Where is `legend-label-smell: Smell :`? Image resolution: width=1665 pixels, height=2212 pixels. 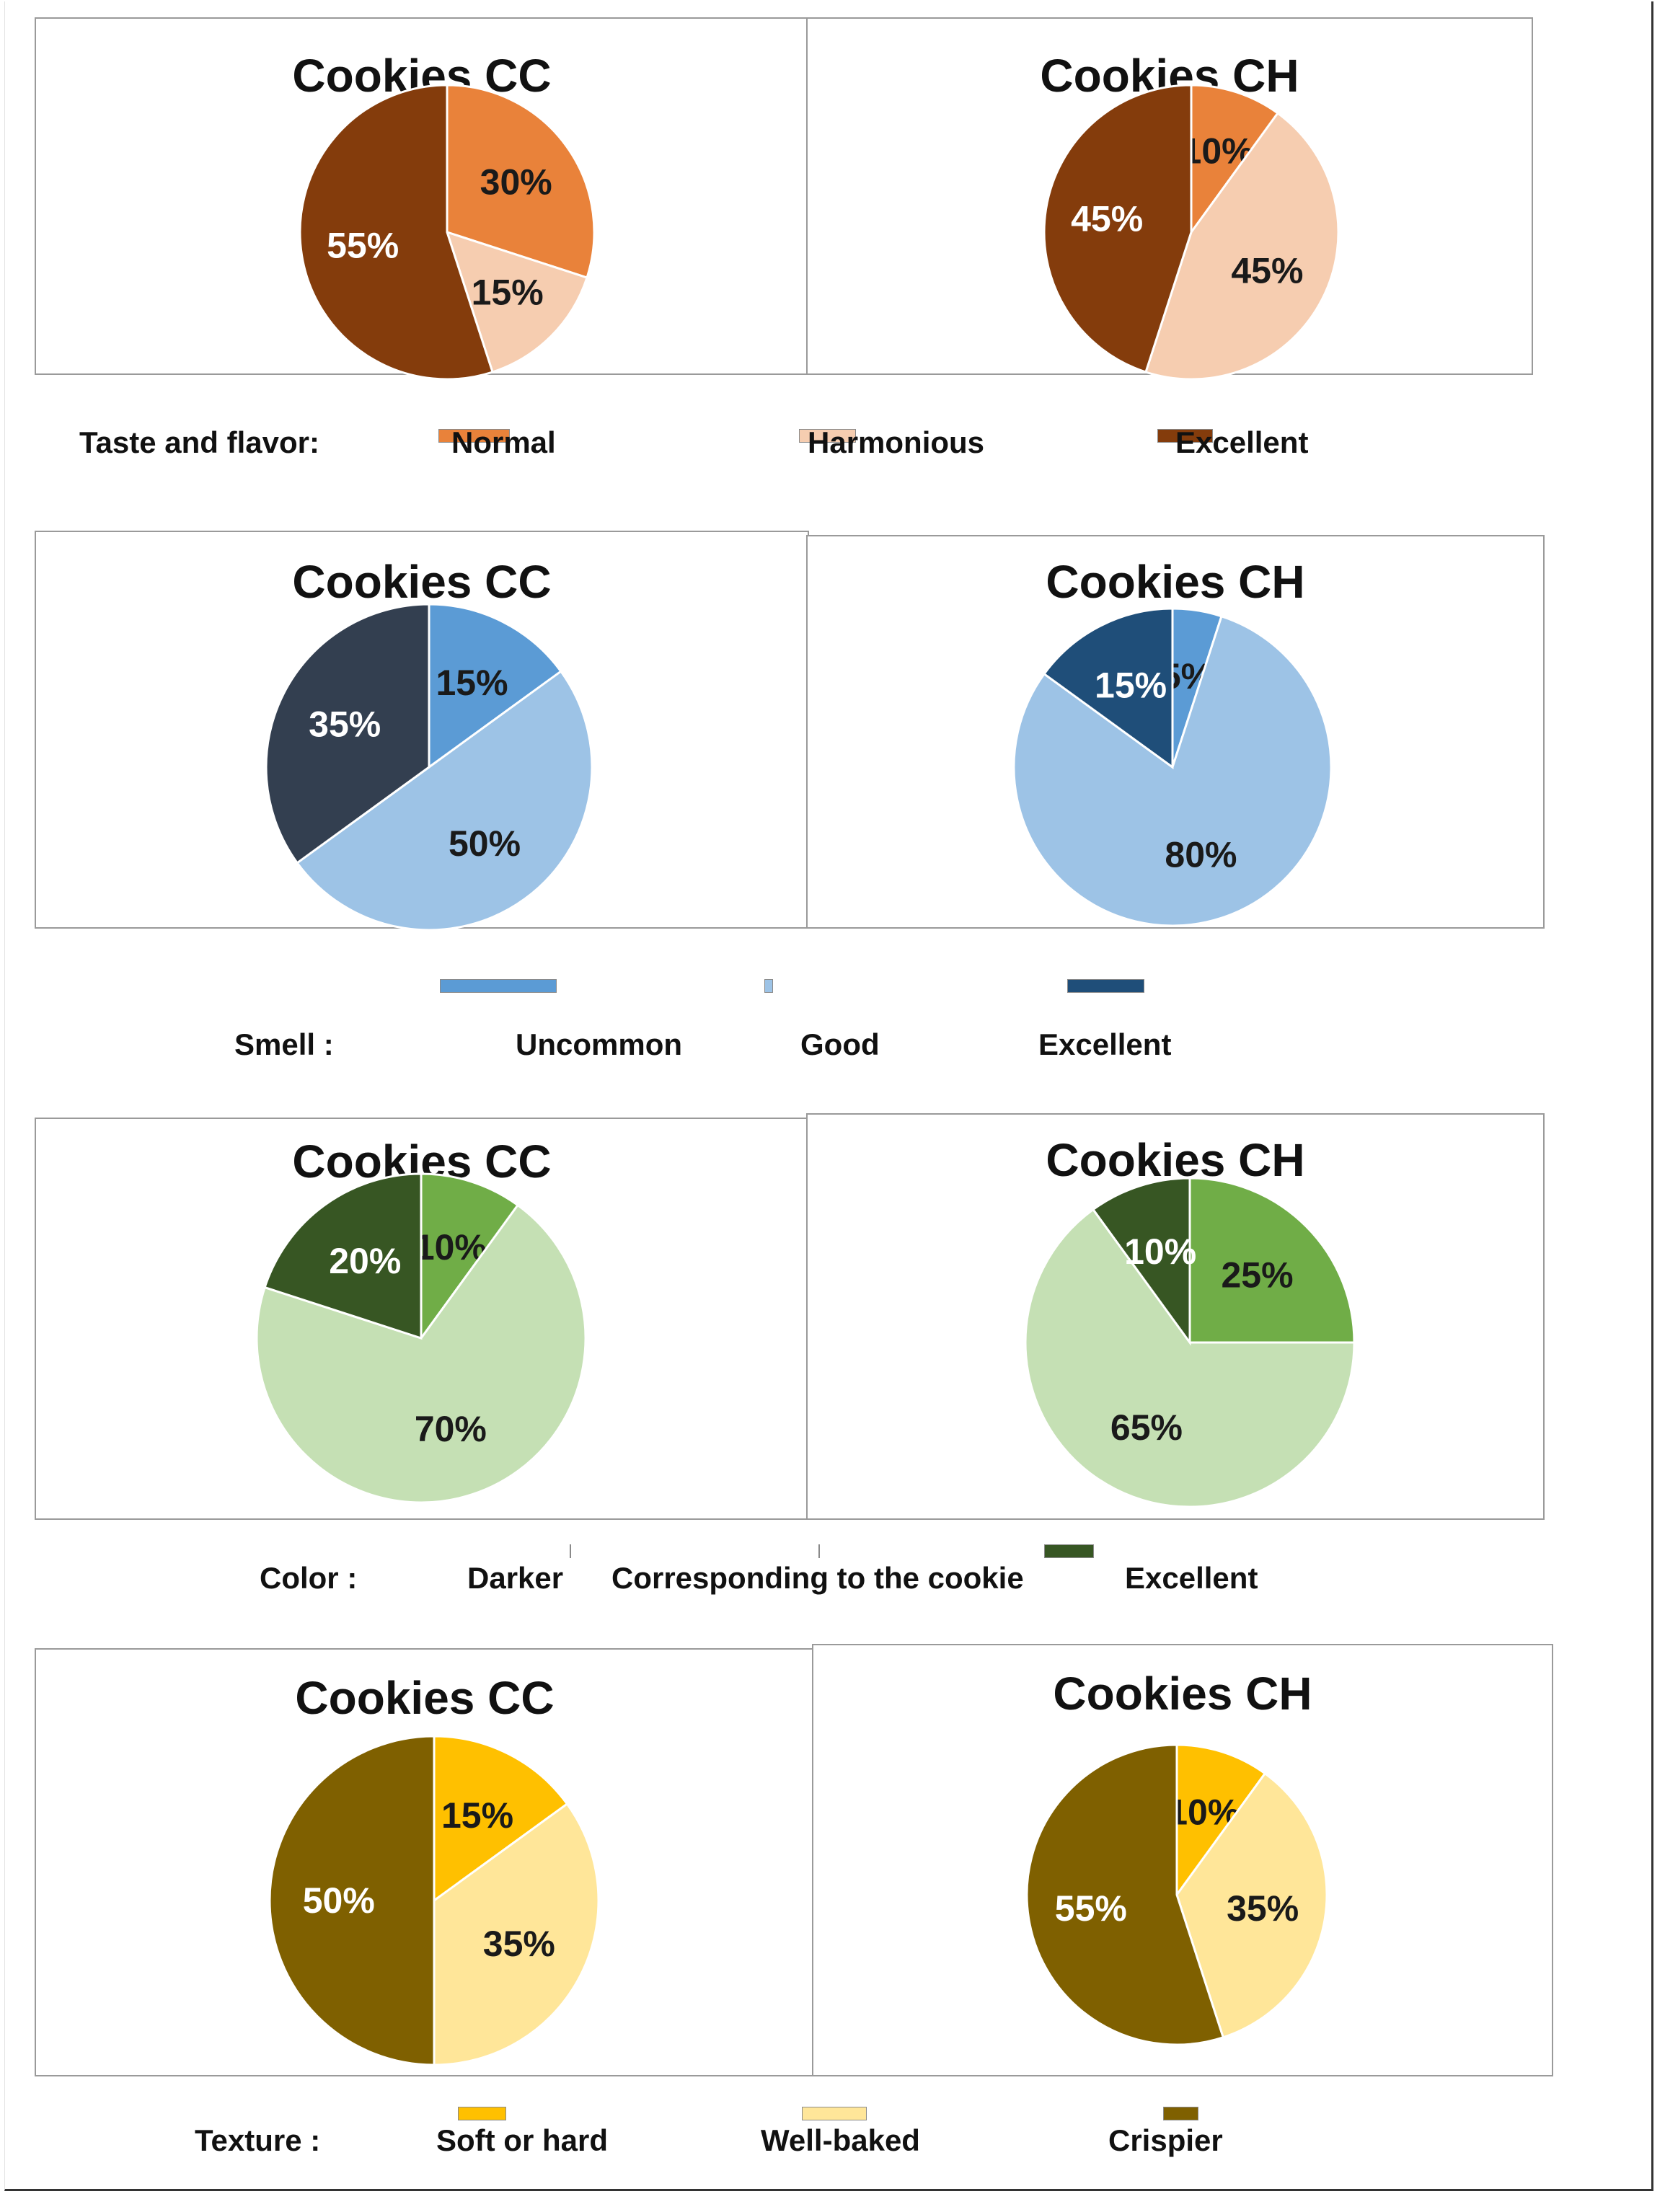
legend-label-smell: Smell : is located at coordinates (284, 1044).